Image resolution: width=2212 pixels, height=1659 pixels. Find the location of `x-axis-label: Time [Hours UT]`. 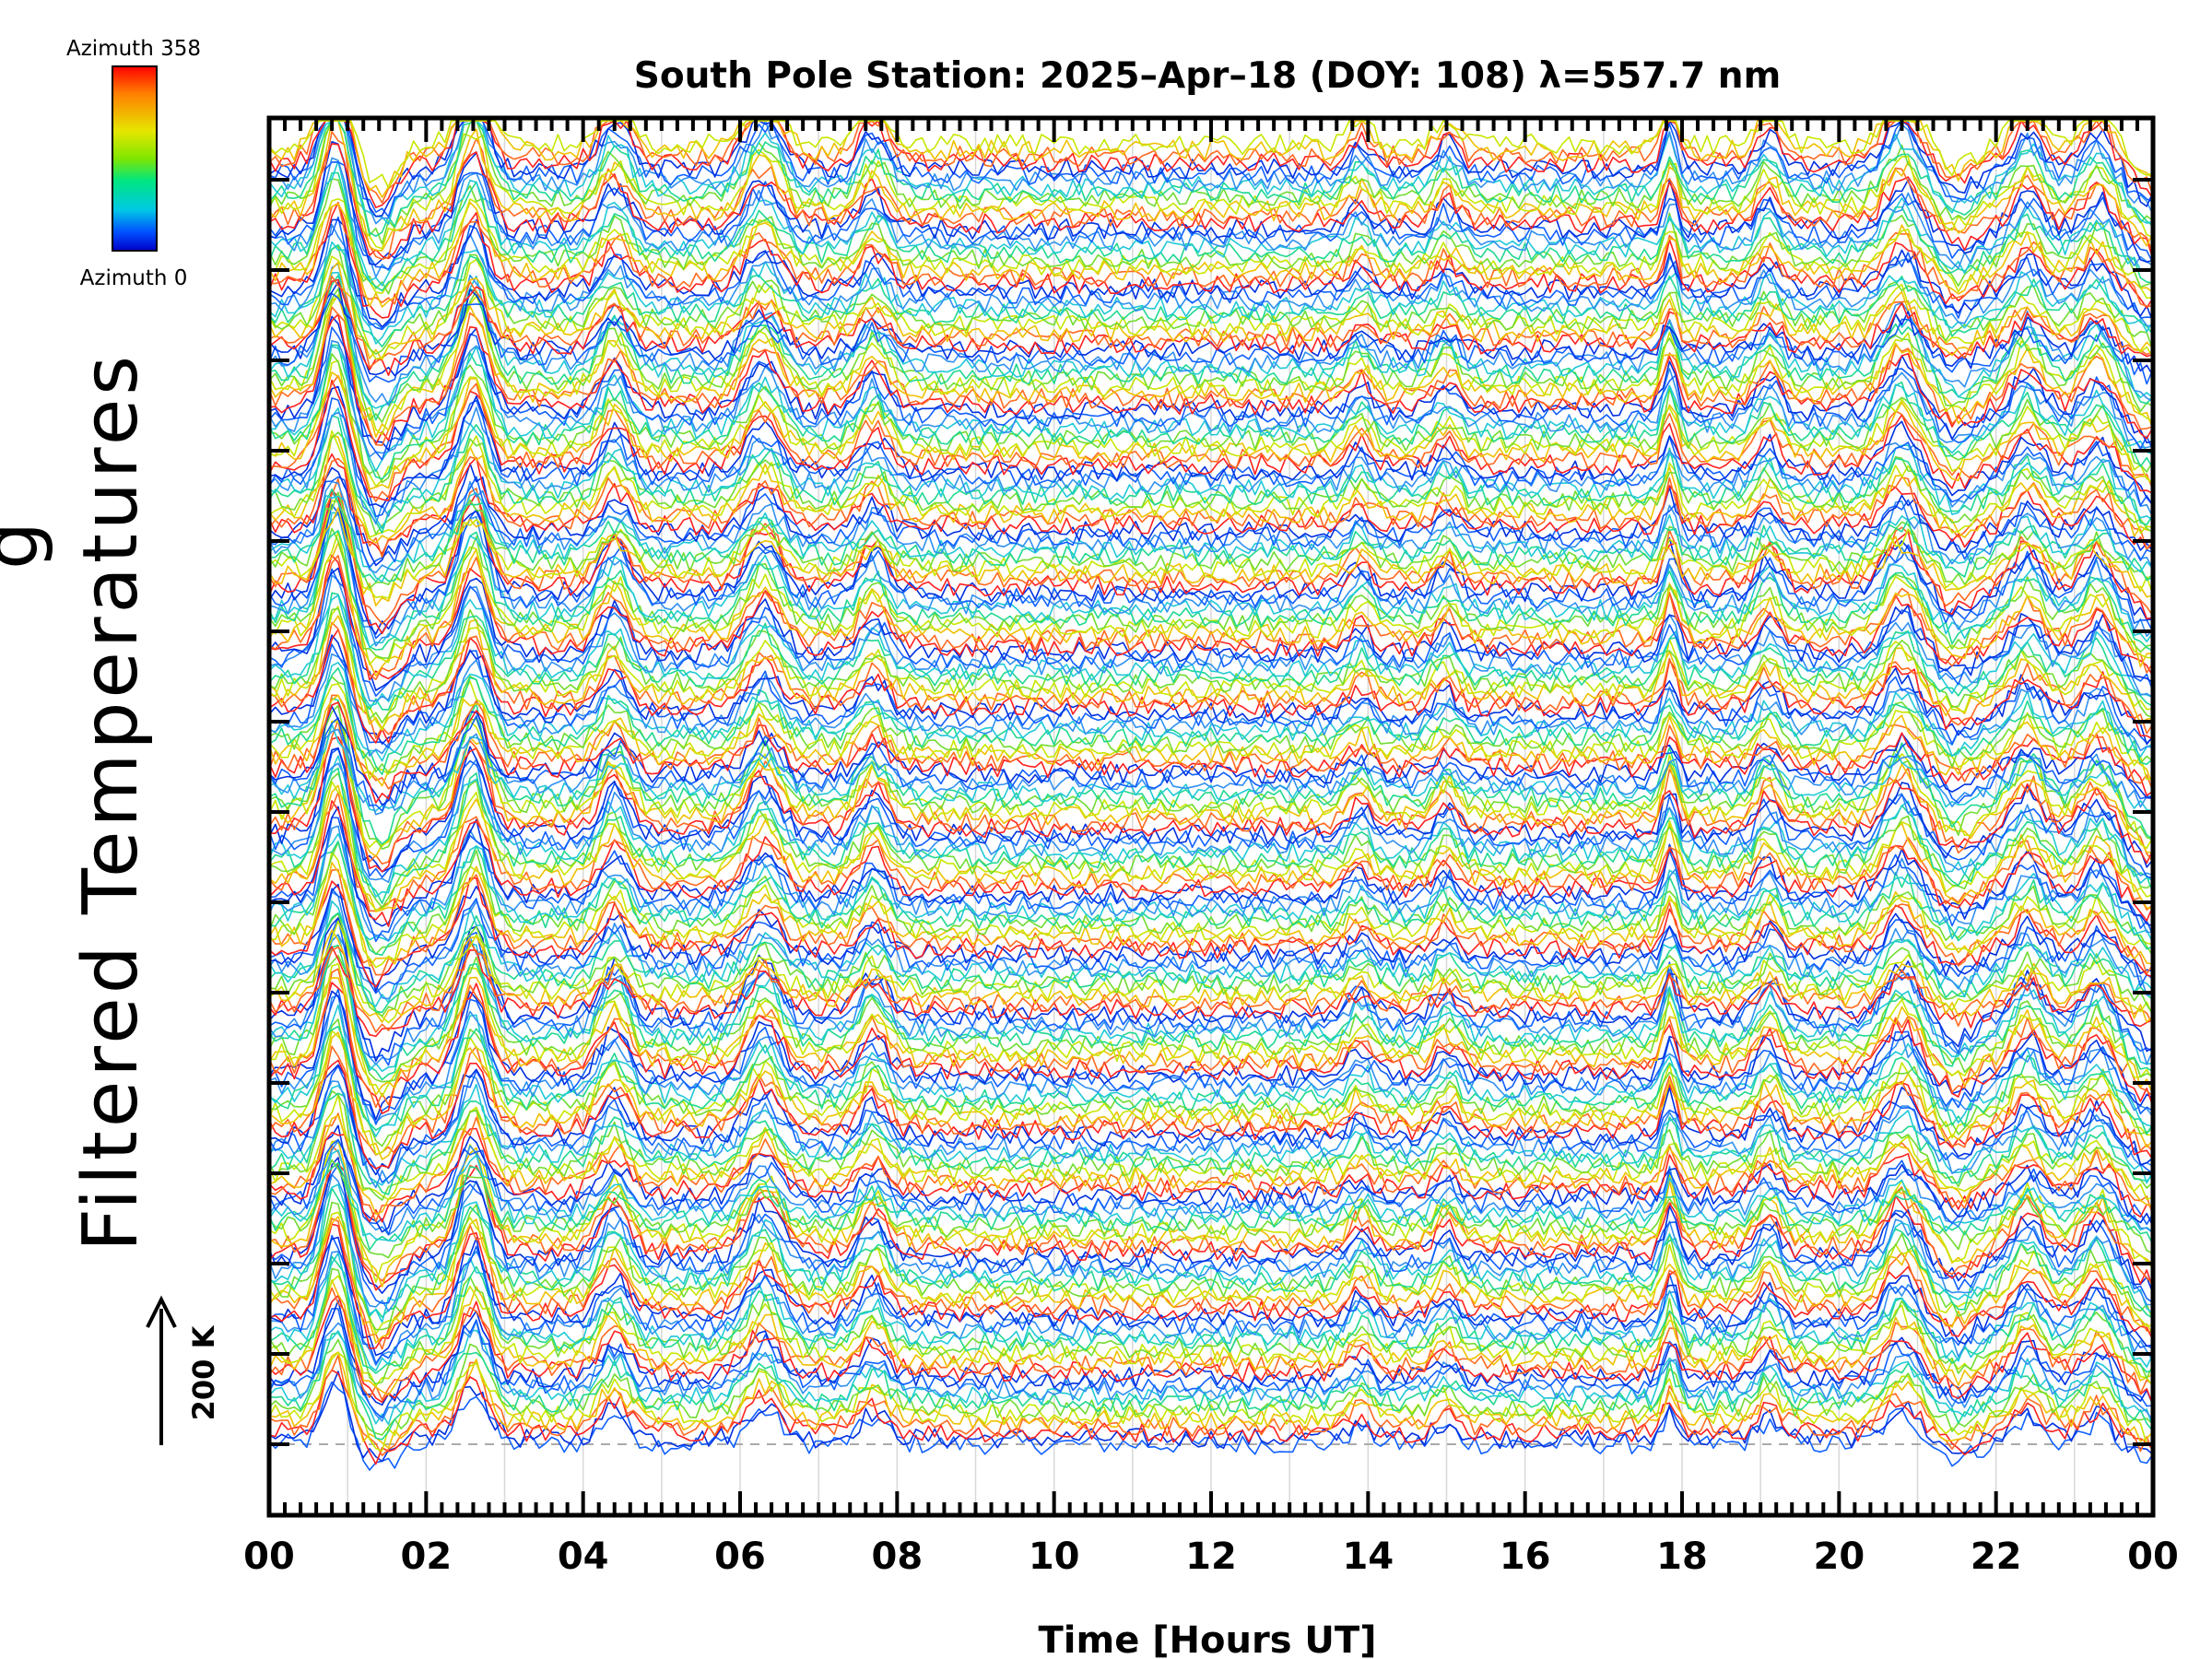

x-axis-label: Time [Hours UT] is located at coordinates (1208, 1639).